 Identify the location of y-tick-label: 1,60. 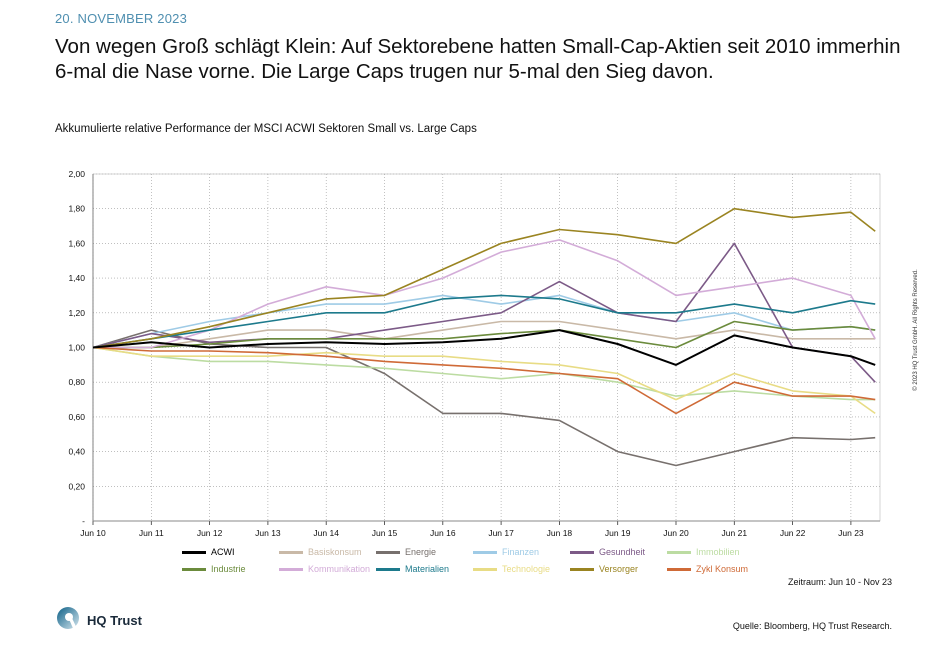
(76, 243).